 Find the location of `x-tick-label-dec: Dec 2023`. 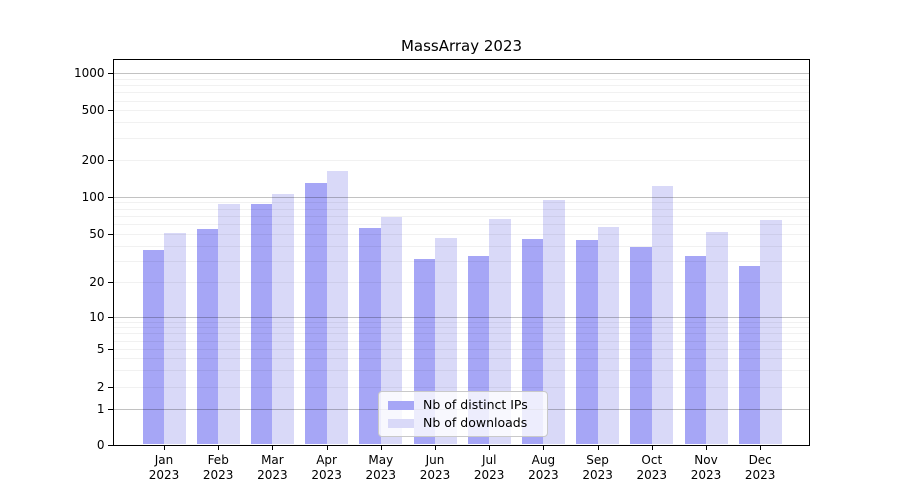

x-tick-label-dec: Dec 2023 is located at coordinates (760, 467).